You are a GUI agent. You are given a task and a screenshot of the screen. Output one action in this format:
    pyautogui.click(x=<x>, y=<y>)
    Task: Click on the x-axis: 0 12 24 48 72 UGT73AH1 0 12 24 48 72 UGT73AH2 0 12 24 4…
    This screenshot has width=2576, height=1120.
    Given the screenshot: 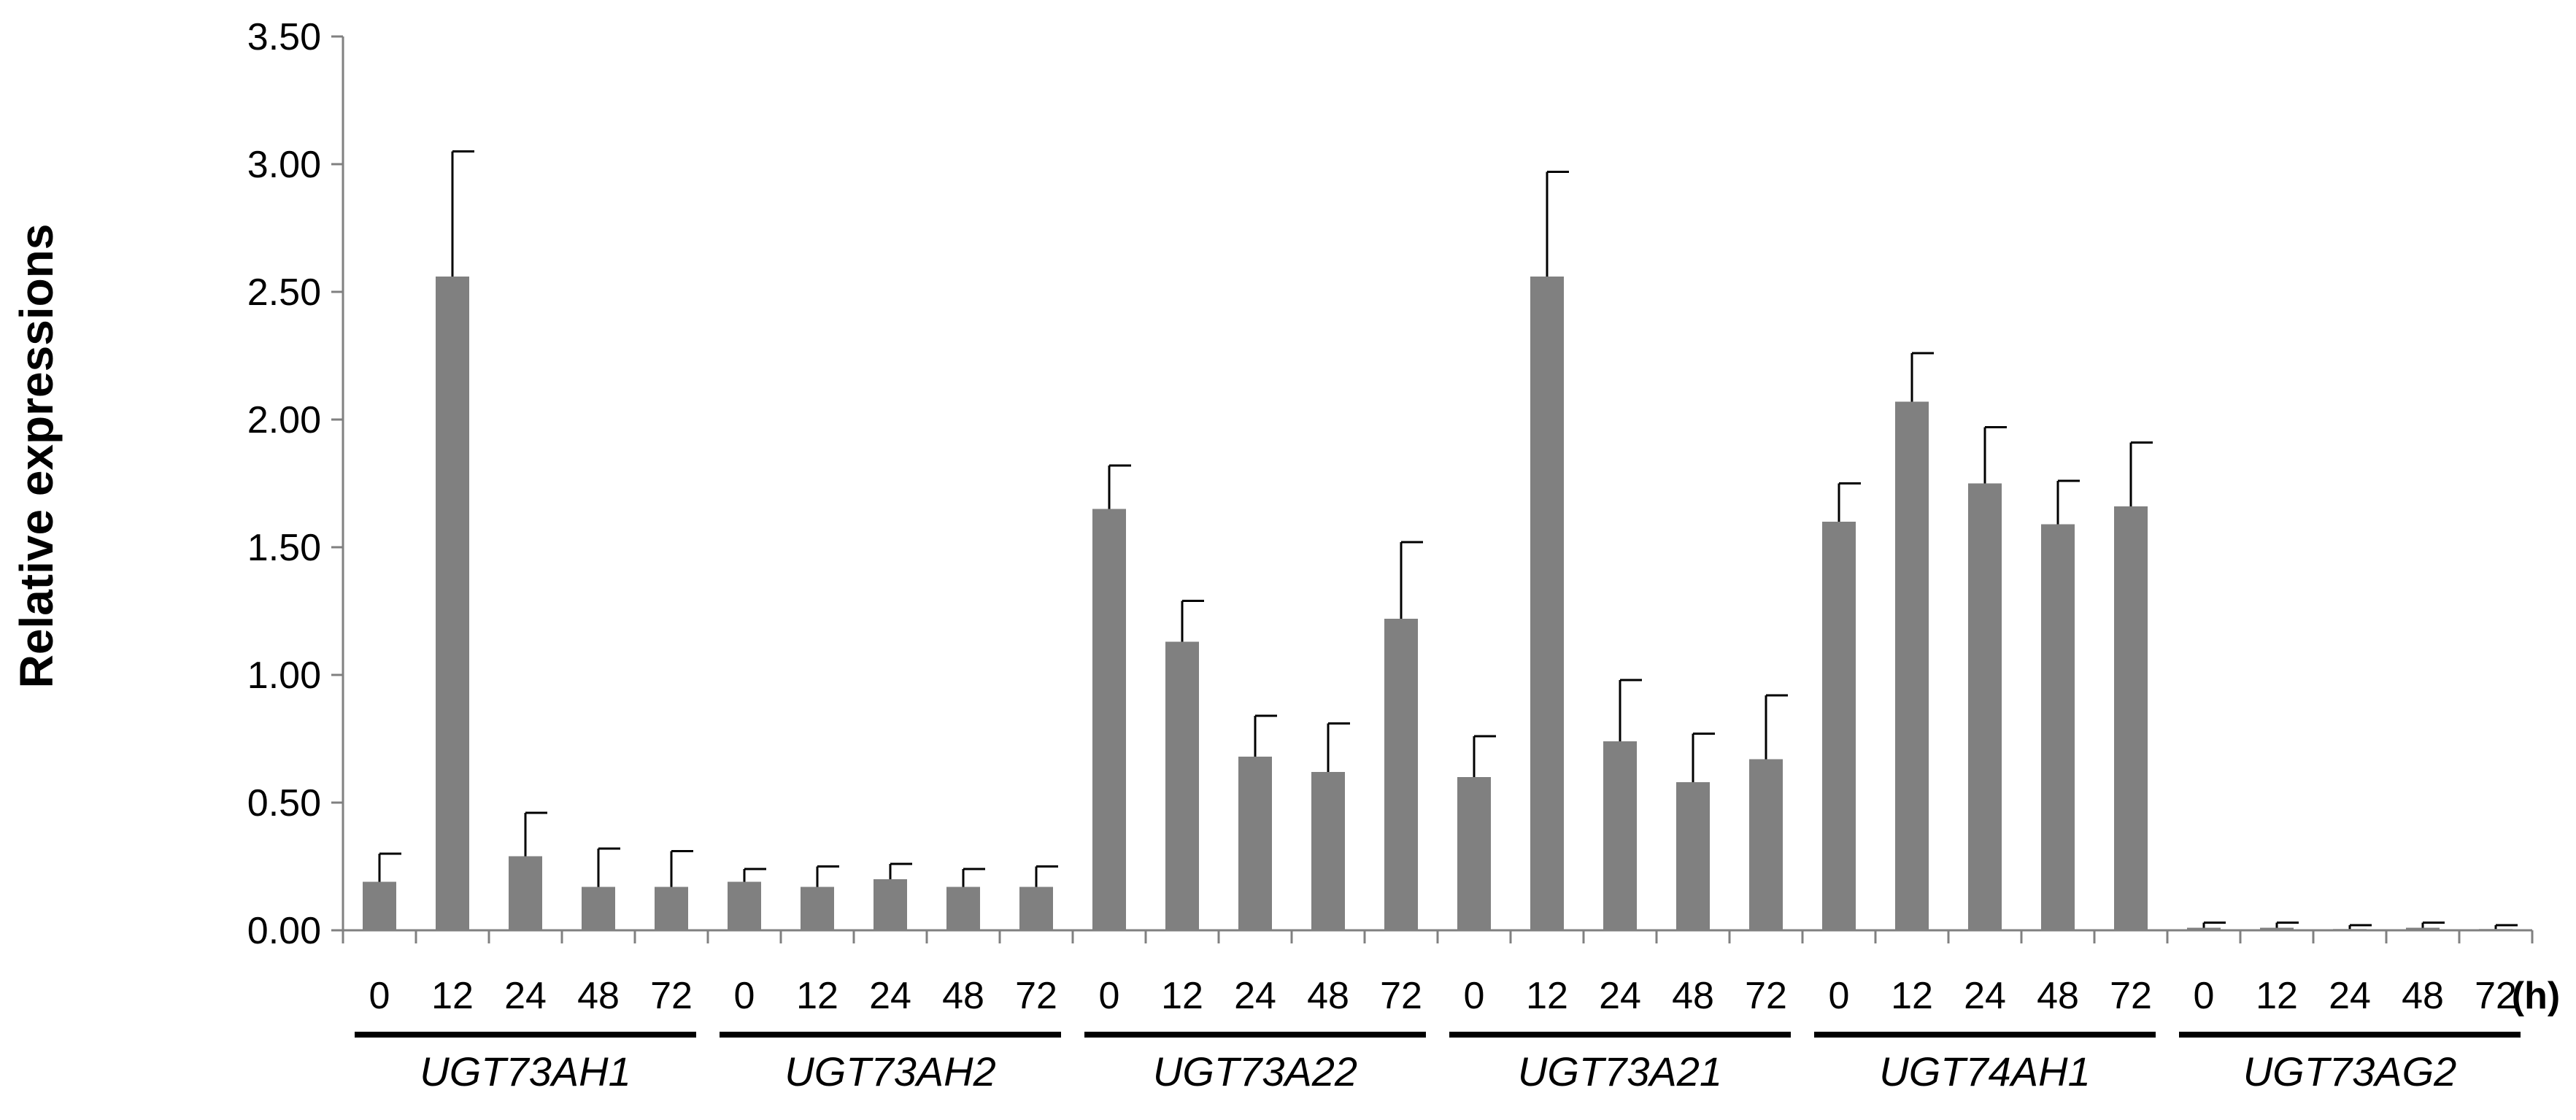 What is the action you would take?
    pyautogui.click(x=1438, y=1011)
    